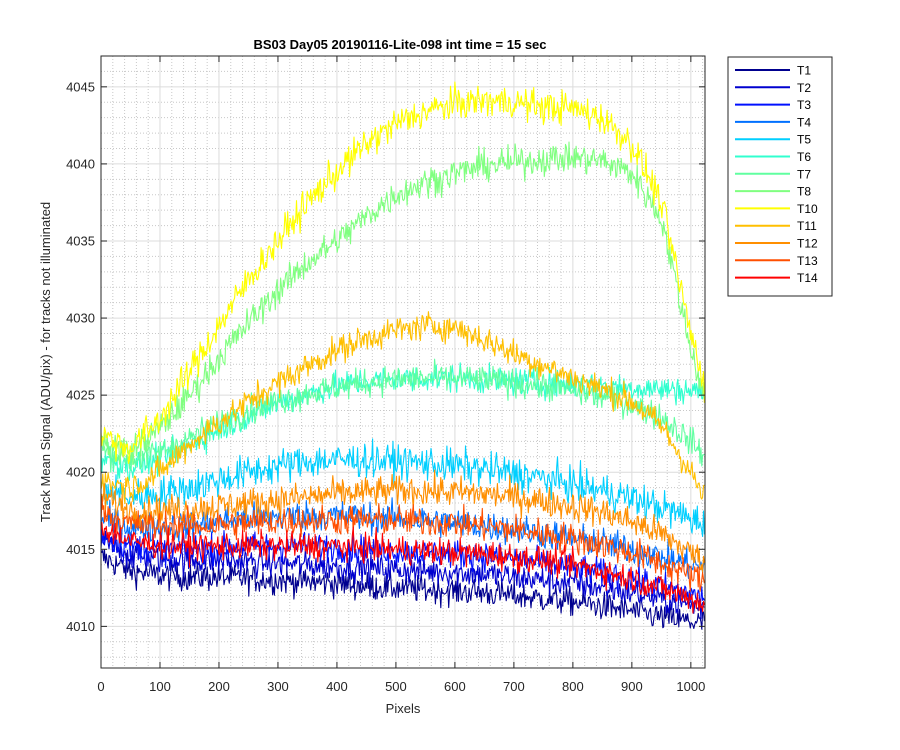 The height and width of the screenshot is (750, 900). What do you see at coordinates (804, 140) in the screenshot?
I see `legend-label-t5: T5` at bounding box center [804, 140].